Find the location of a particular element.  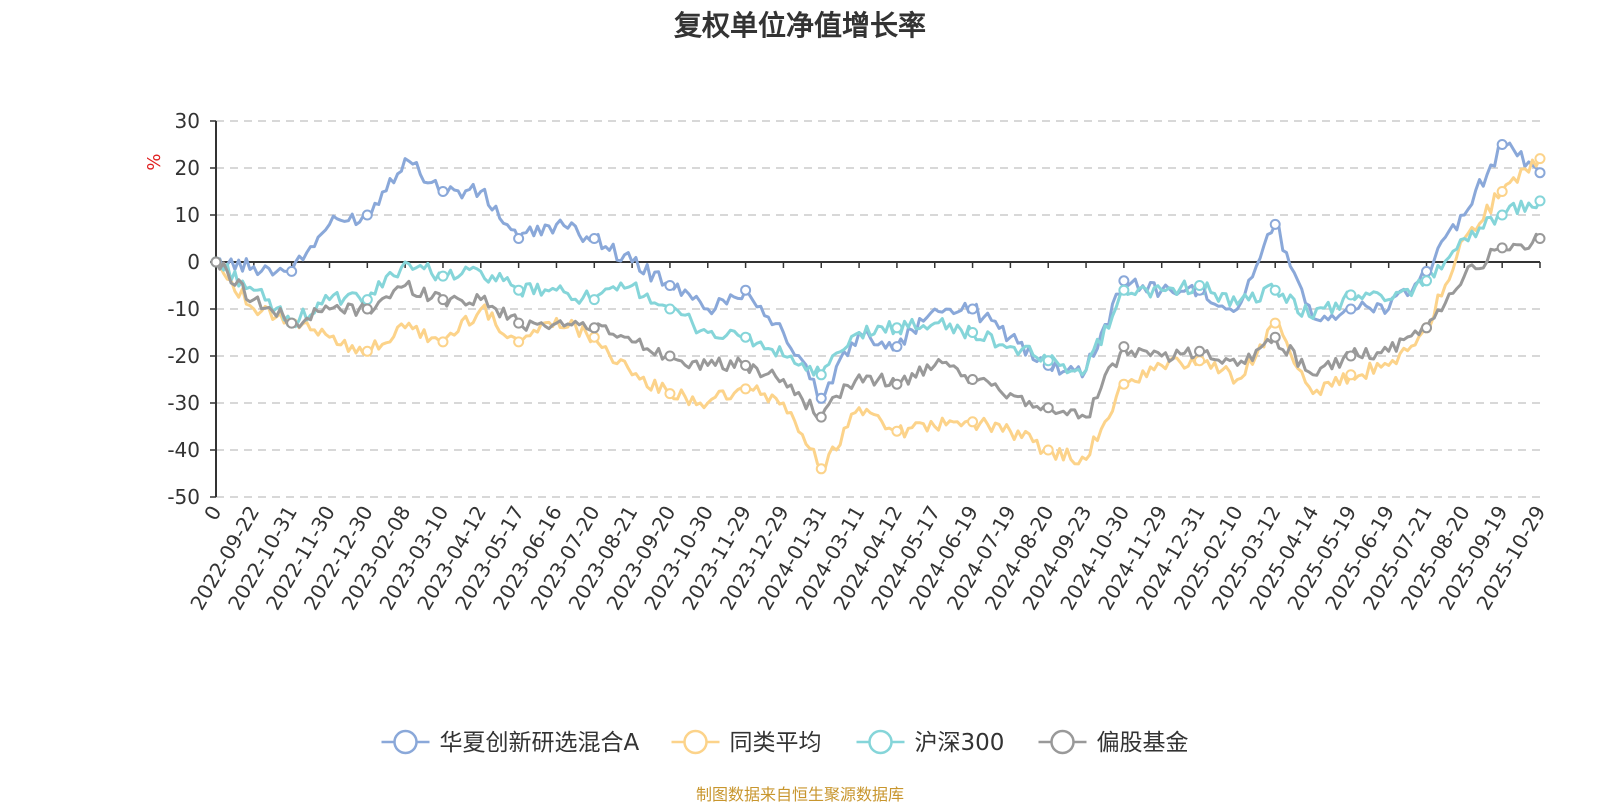

legend-item: 华夏创新研选混合A is located at coordinates (510, 742).